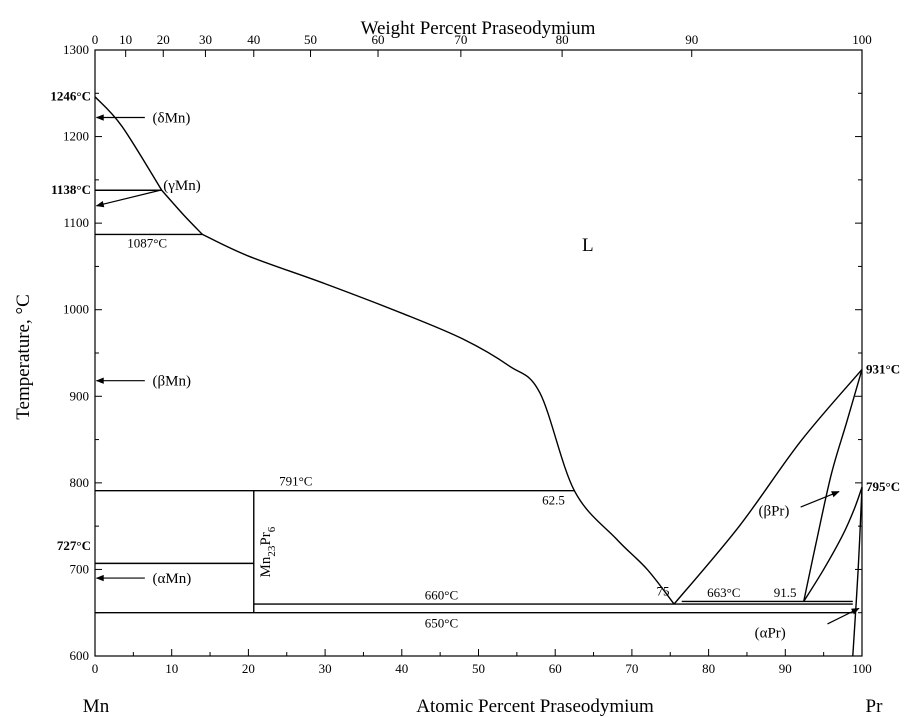  What do you see at coordinates (172, 382) in the screenshot?
I see `phase-label-2: (βMn)` at bounding box center [172, 382].